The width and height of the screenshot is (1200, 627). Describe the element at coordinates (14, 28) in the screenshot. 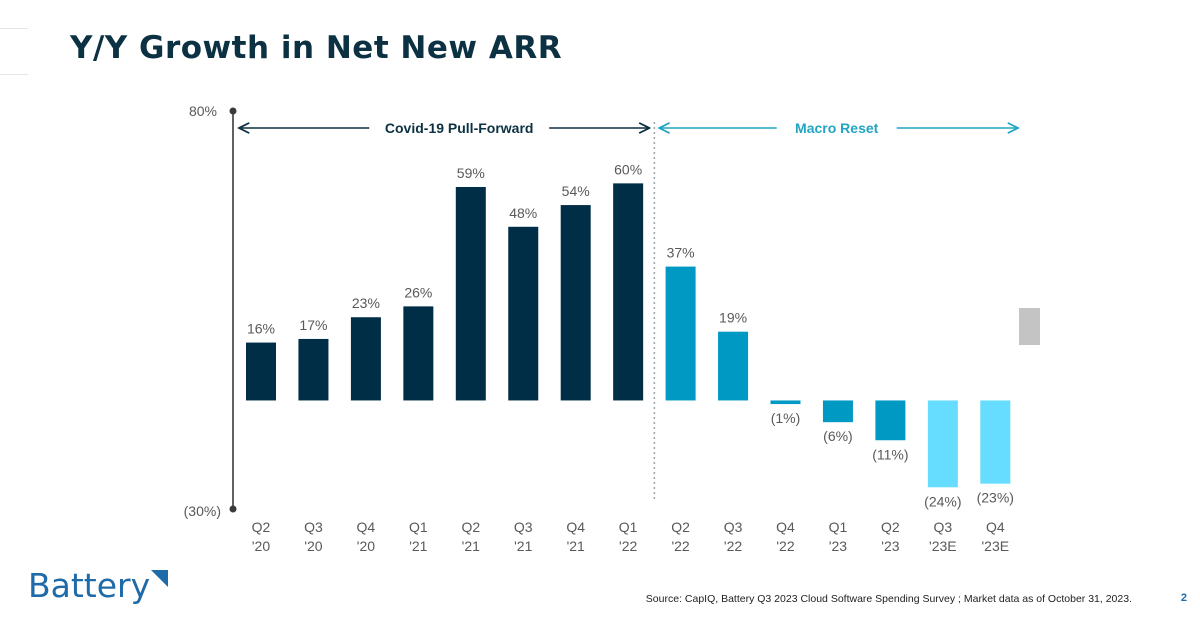

I see `edge-line-top` at that location.